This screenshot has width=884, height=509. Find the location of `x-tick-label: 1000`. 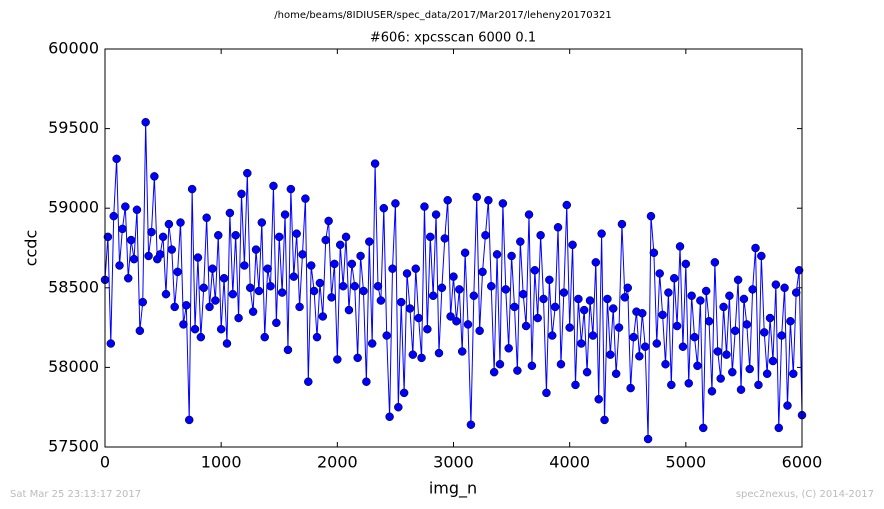

x-tick-label: 1000 is located at coordinates (221, 462).